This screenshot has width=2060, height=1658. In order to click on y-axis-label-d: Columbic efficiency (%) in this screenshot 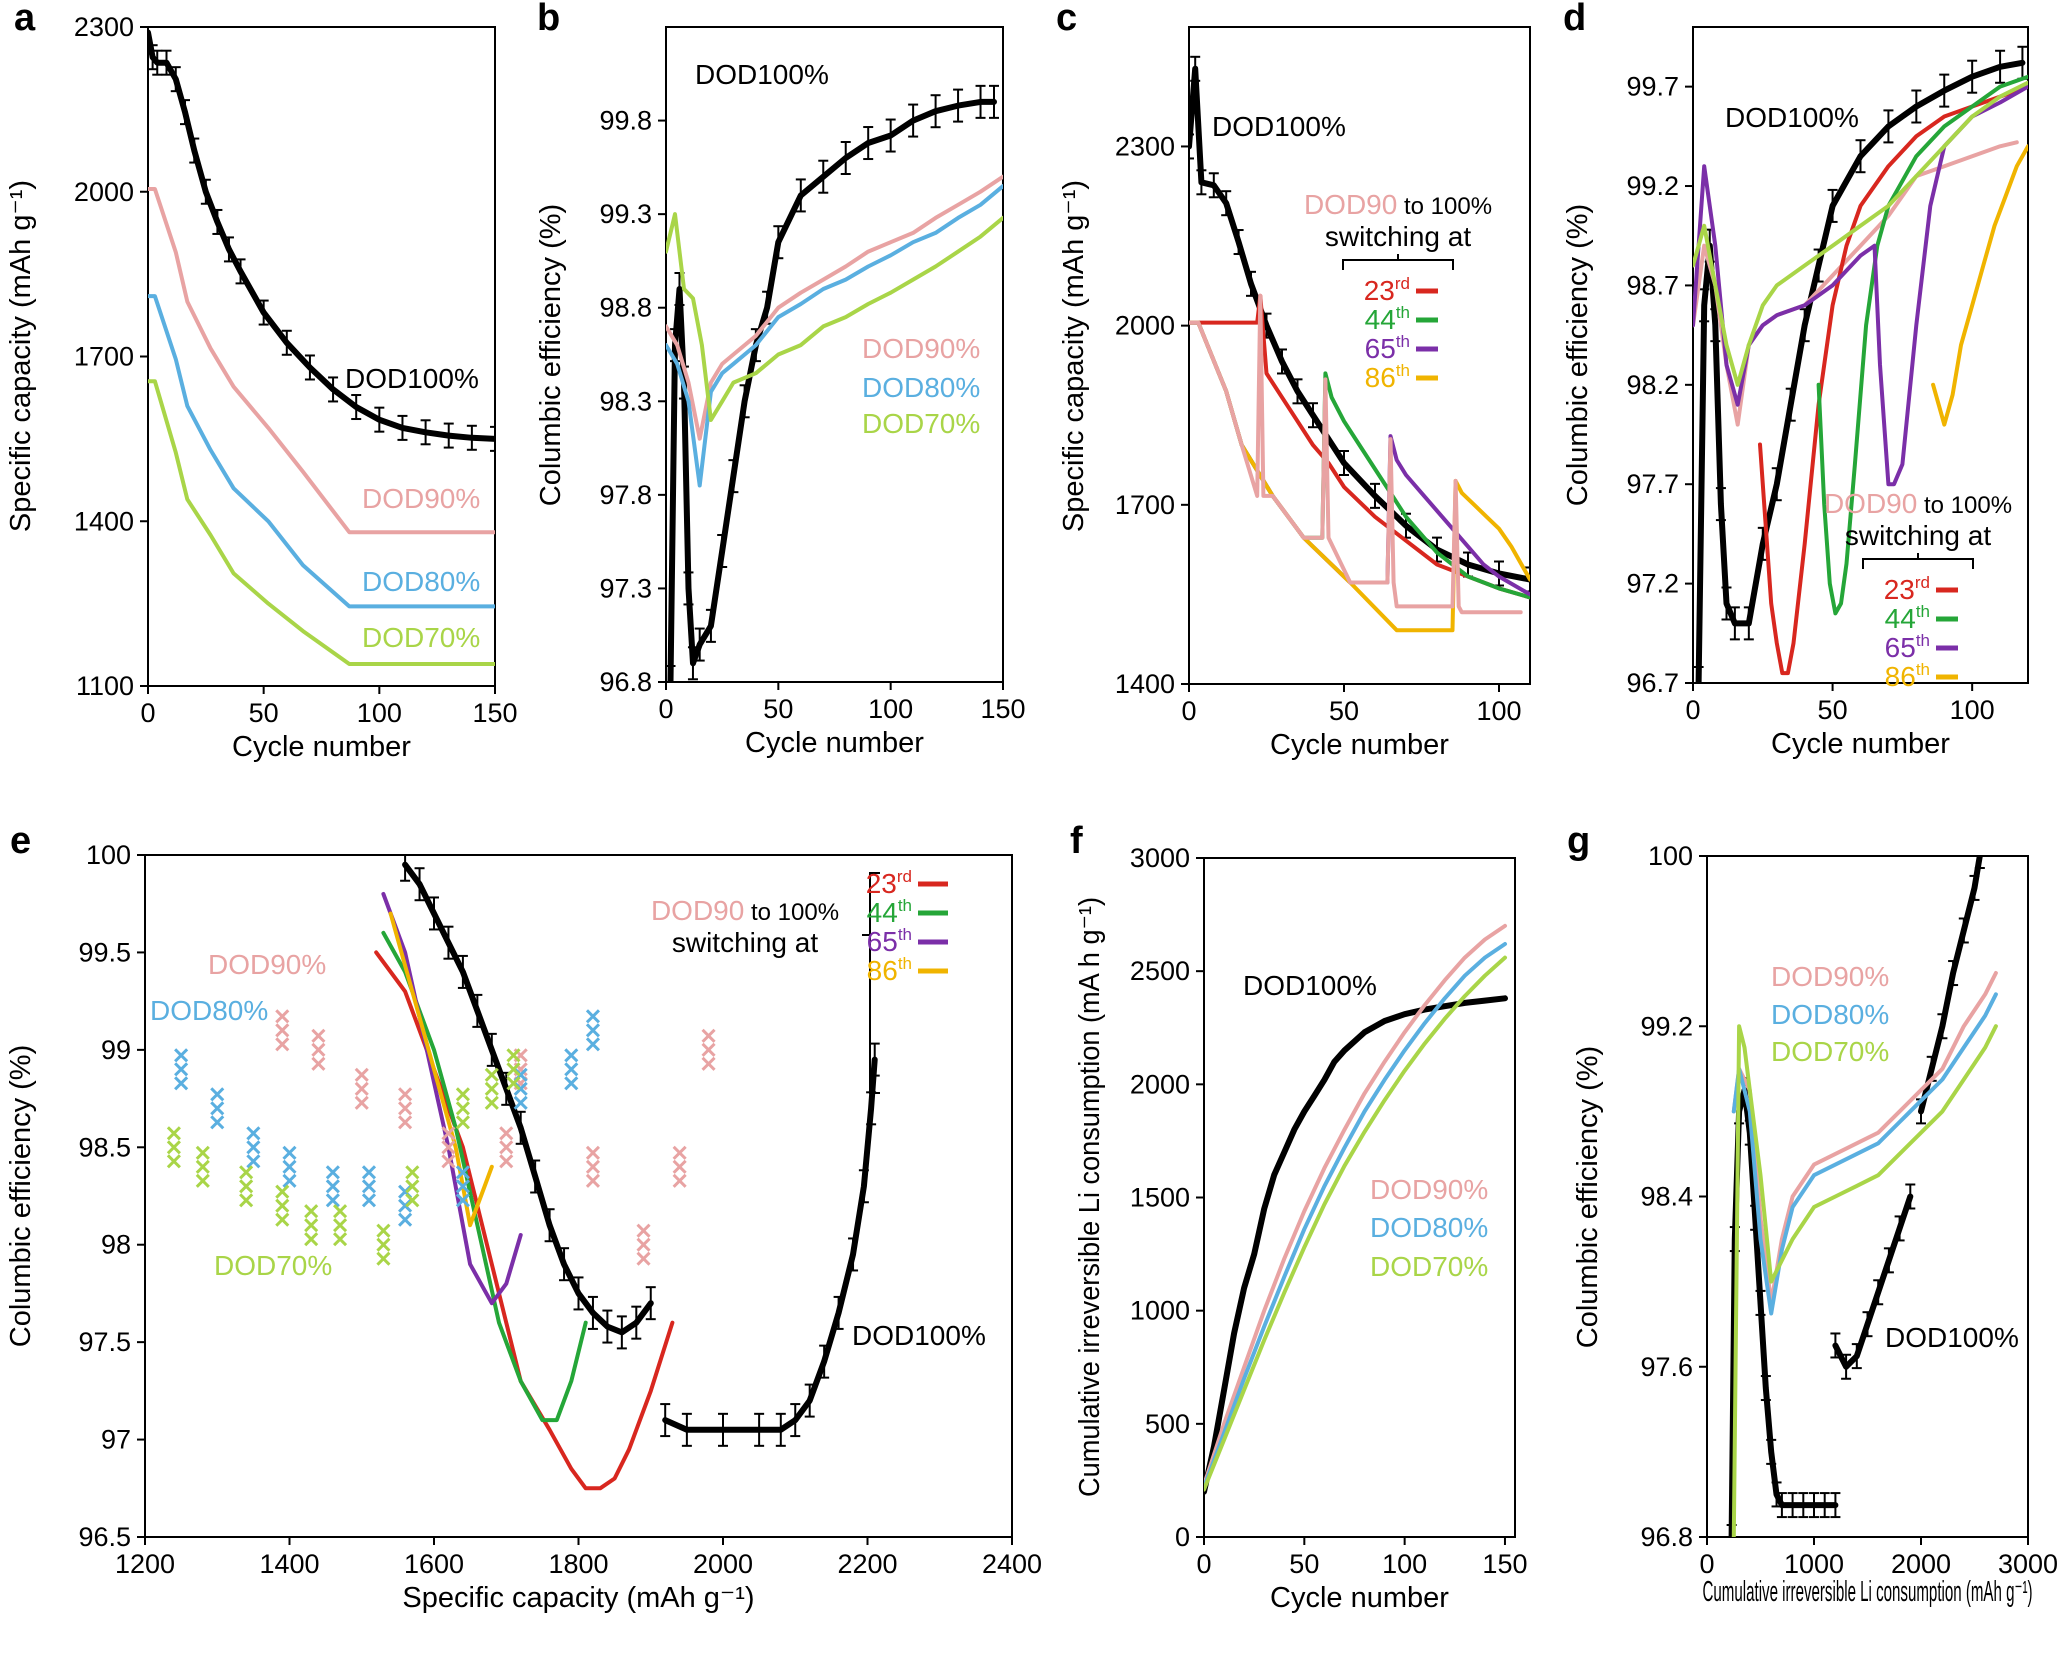, I will do `click(1578, 355)`.